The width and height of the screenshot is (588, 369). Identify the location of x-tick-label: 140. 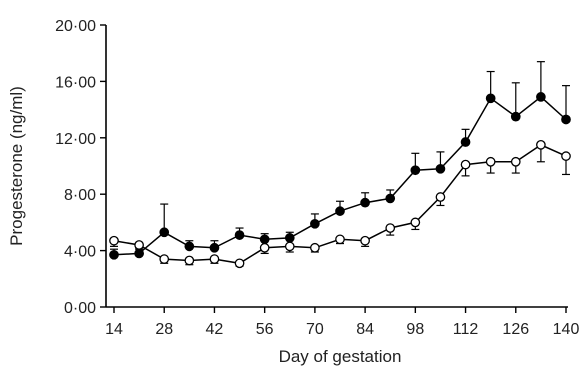
(566, 329).